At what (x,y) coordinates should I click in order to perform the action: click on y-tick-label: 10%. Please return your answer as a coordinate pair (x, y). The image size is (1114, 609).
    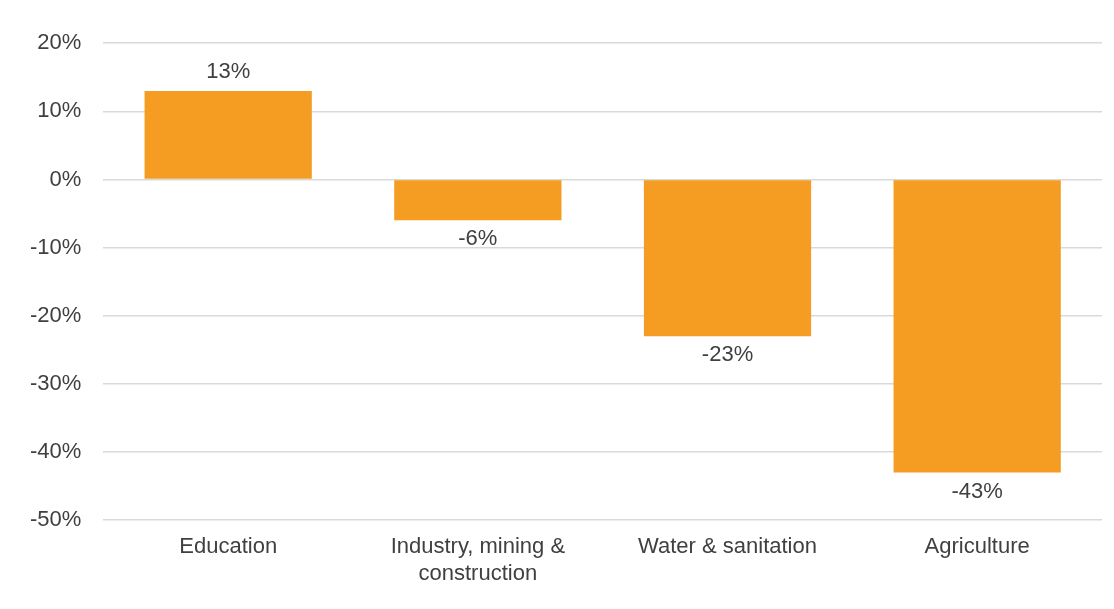
    Looking at the image, I should click on (59, 110).